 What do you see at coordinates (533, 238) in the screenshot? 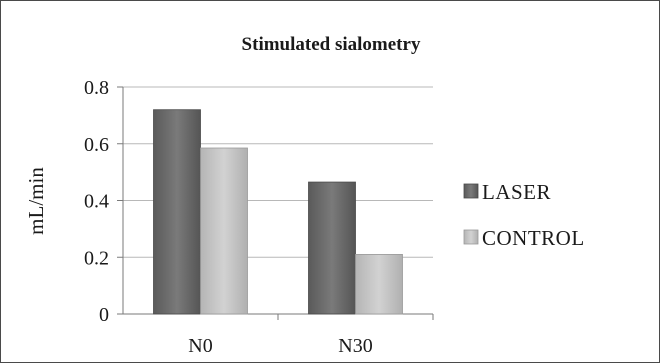
I see `legend-label-control: CONTROL` at bounding box center [533, 238].